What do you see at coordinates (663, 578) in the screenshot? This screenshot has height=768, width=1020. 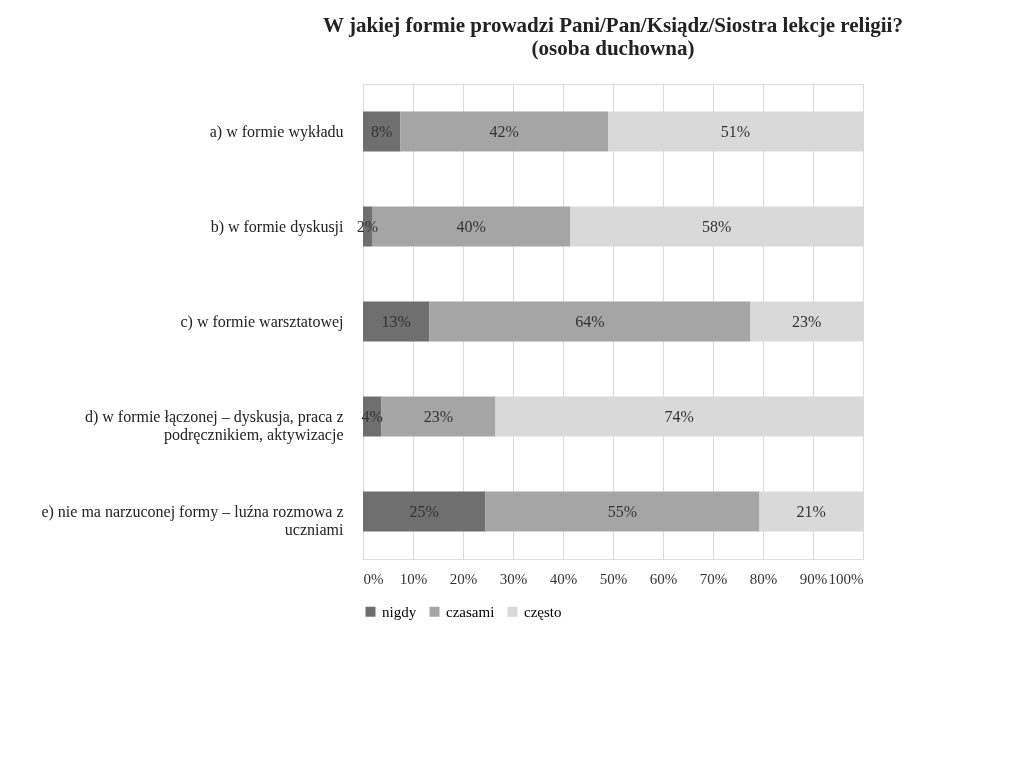 I see `x-tick-label: 60%` at bounding box center [663, 578].